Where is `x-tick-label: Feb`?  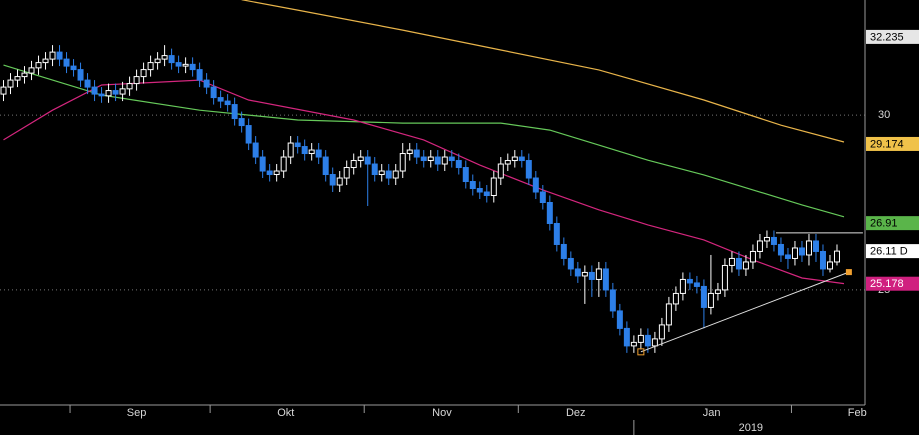 x-tick-label: Feb is located at coordinates (857, 413).